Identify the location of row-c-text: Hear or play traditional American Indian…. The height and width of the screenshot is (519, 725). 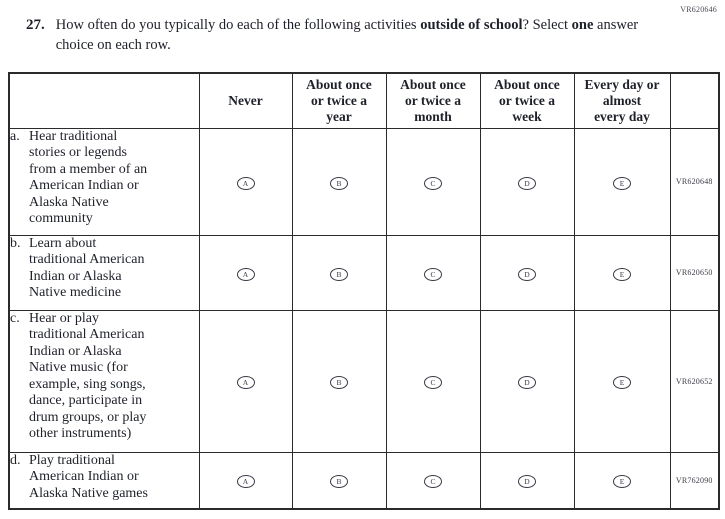
(88, 376).